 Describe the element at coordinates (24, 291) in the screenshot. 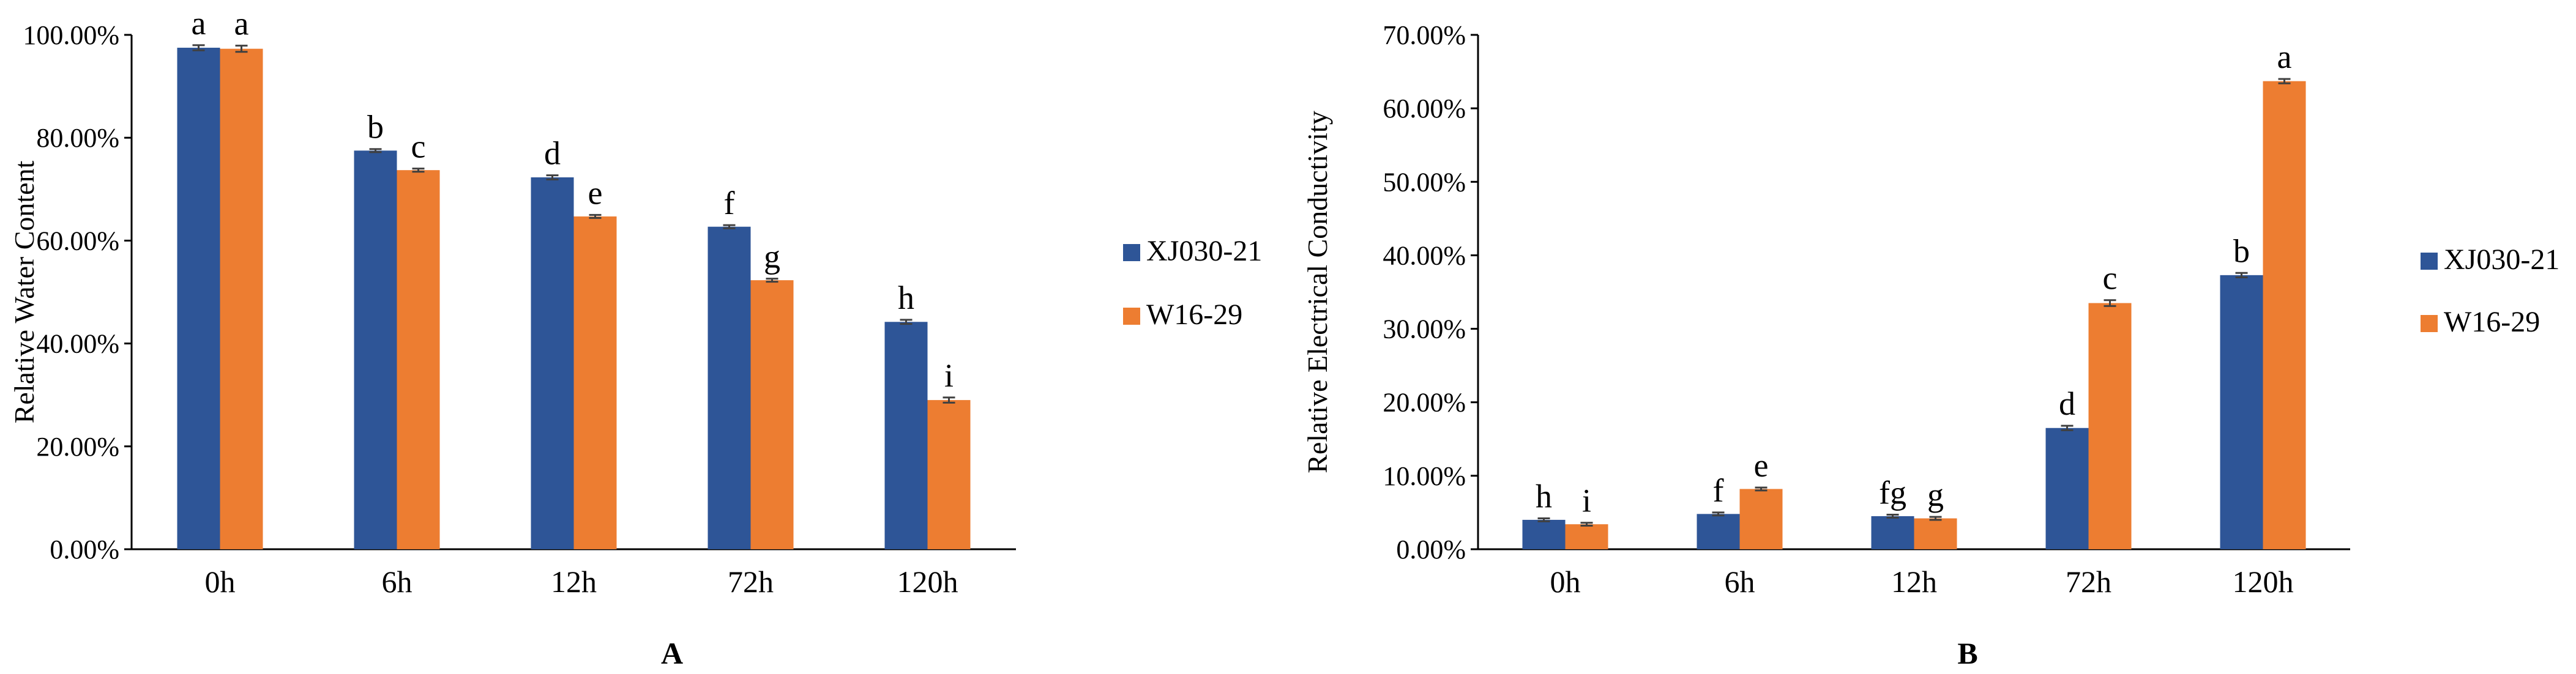

I see `y-axis-title: Relative Water Content` at that location.